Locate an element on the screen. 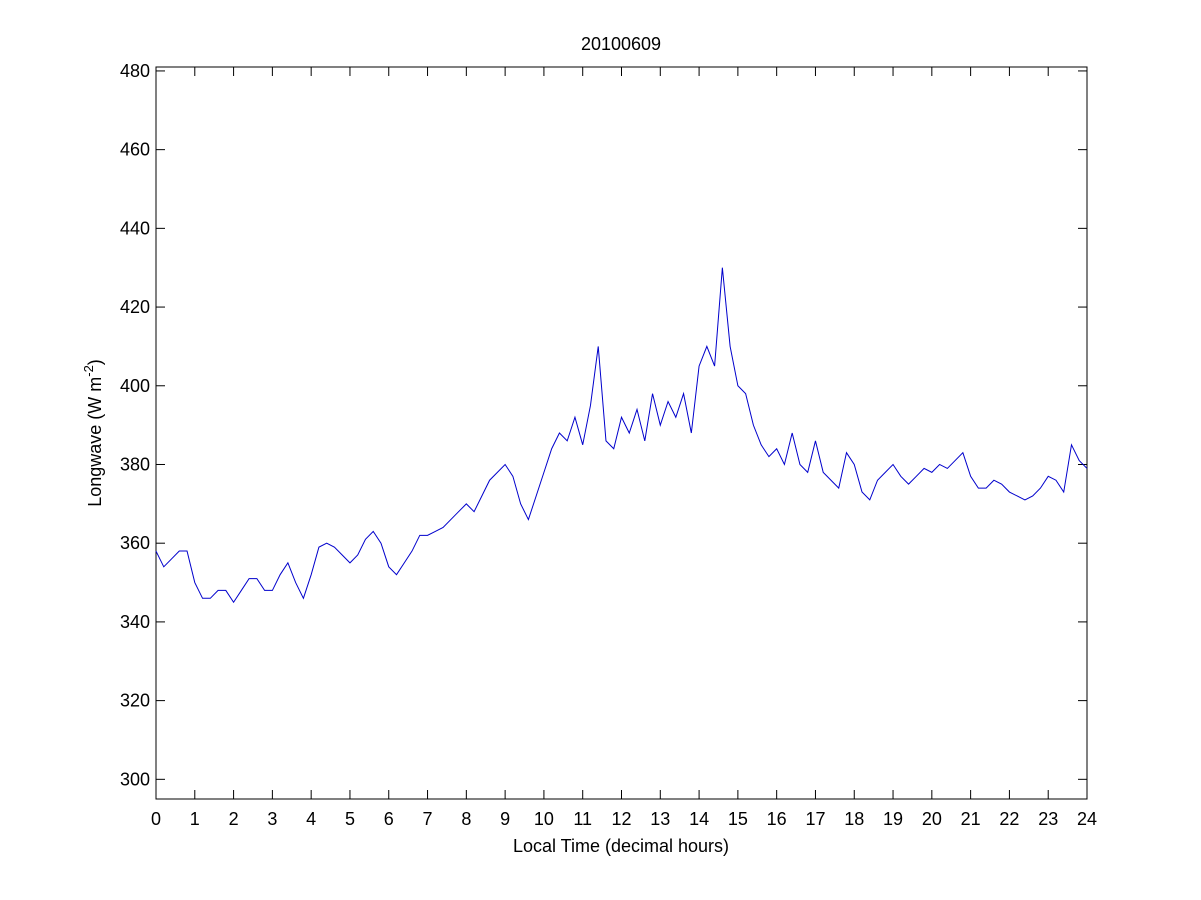 This screenshot has height=900, width=1201. y-tick-label: 480 is located at coordinates (135, 71).